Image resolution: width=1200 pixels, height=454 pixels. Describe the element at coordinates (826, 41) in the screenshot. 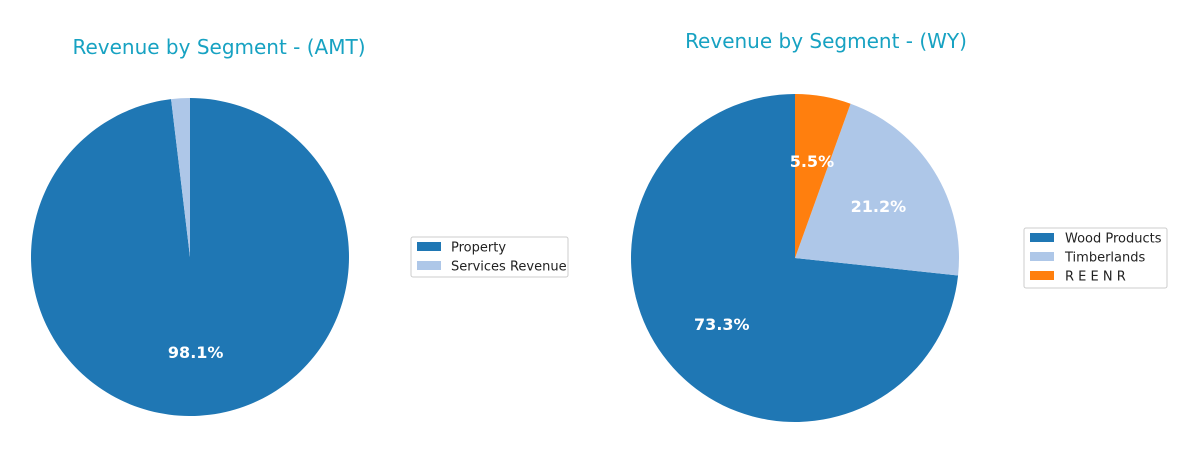

I see `chart-title-wy: Revenue by Segment - (WY)` at that location.